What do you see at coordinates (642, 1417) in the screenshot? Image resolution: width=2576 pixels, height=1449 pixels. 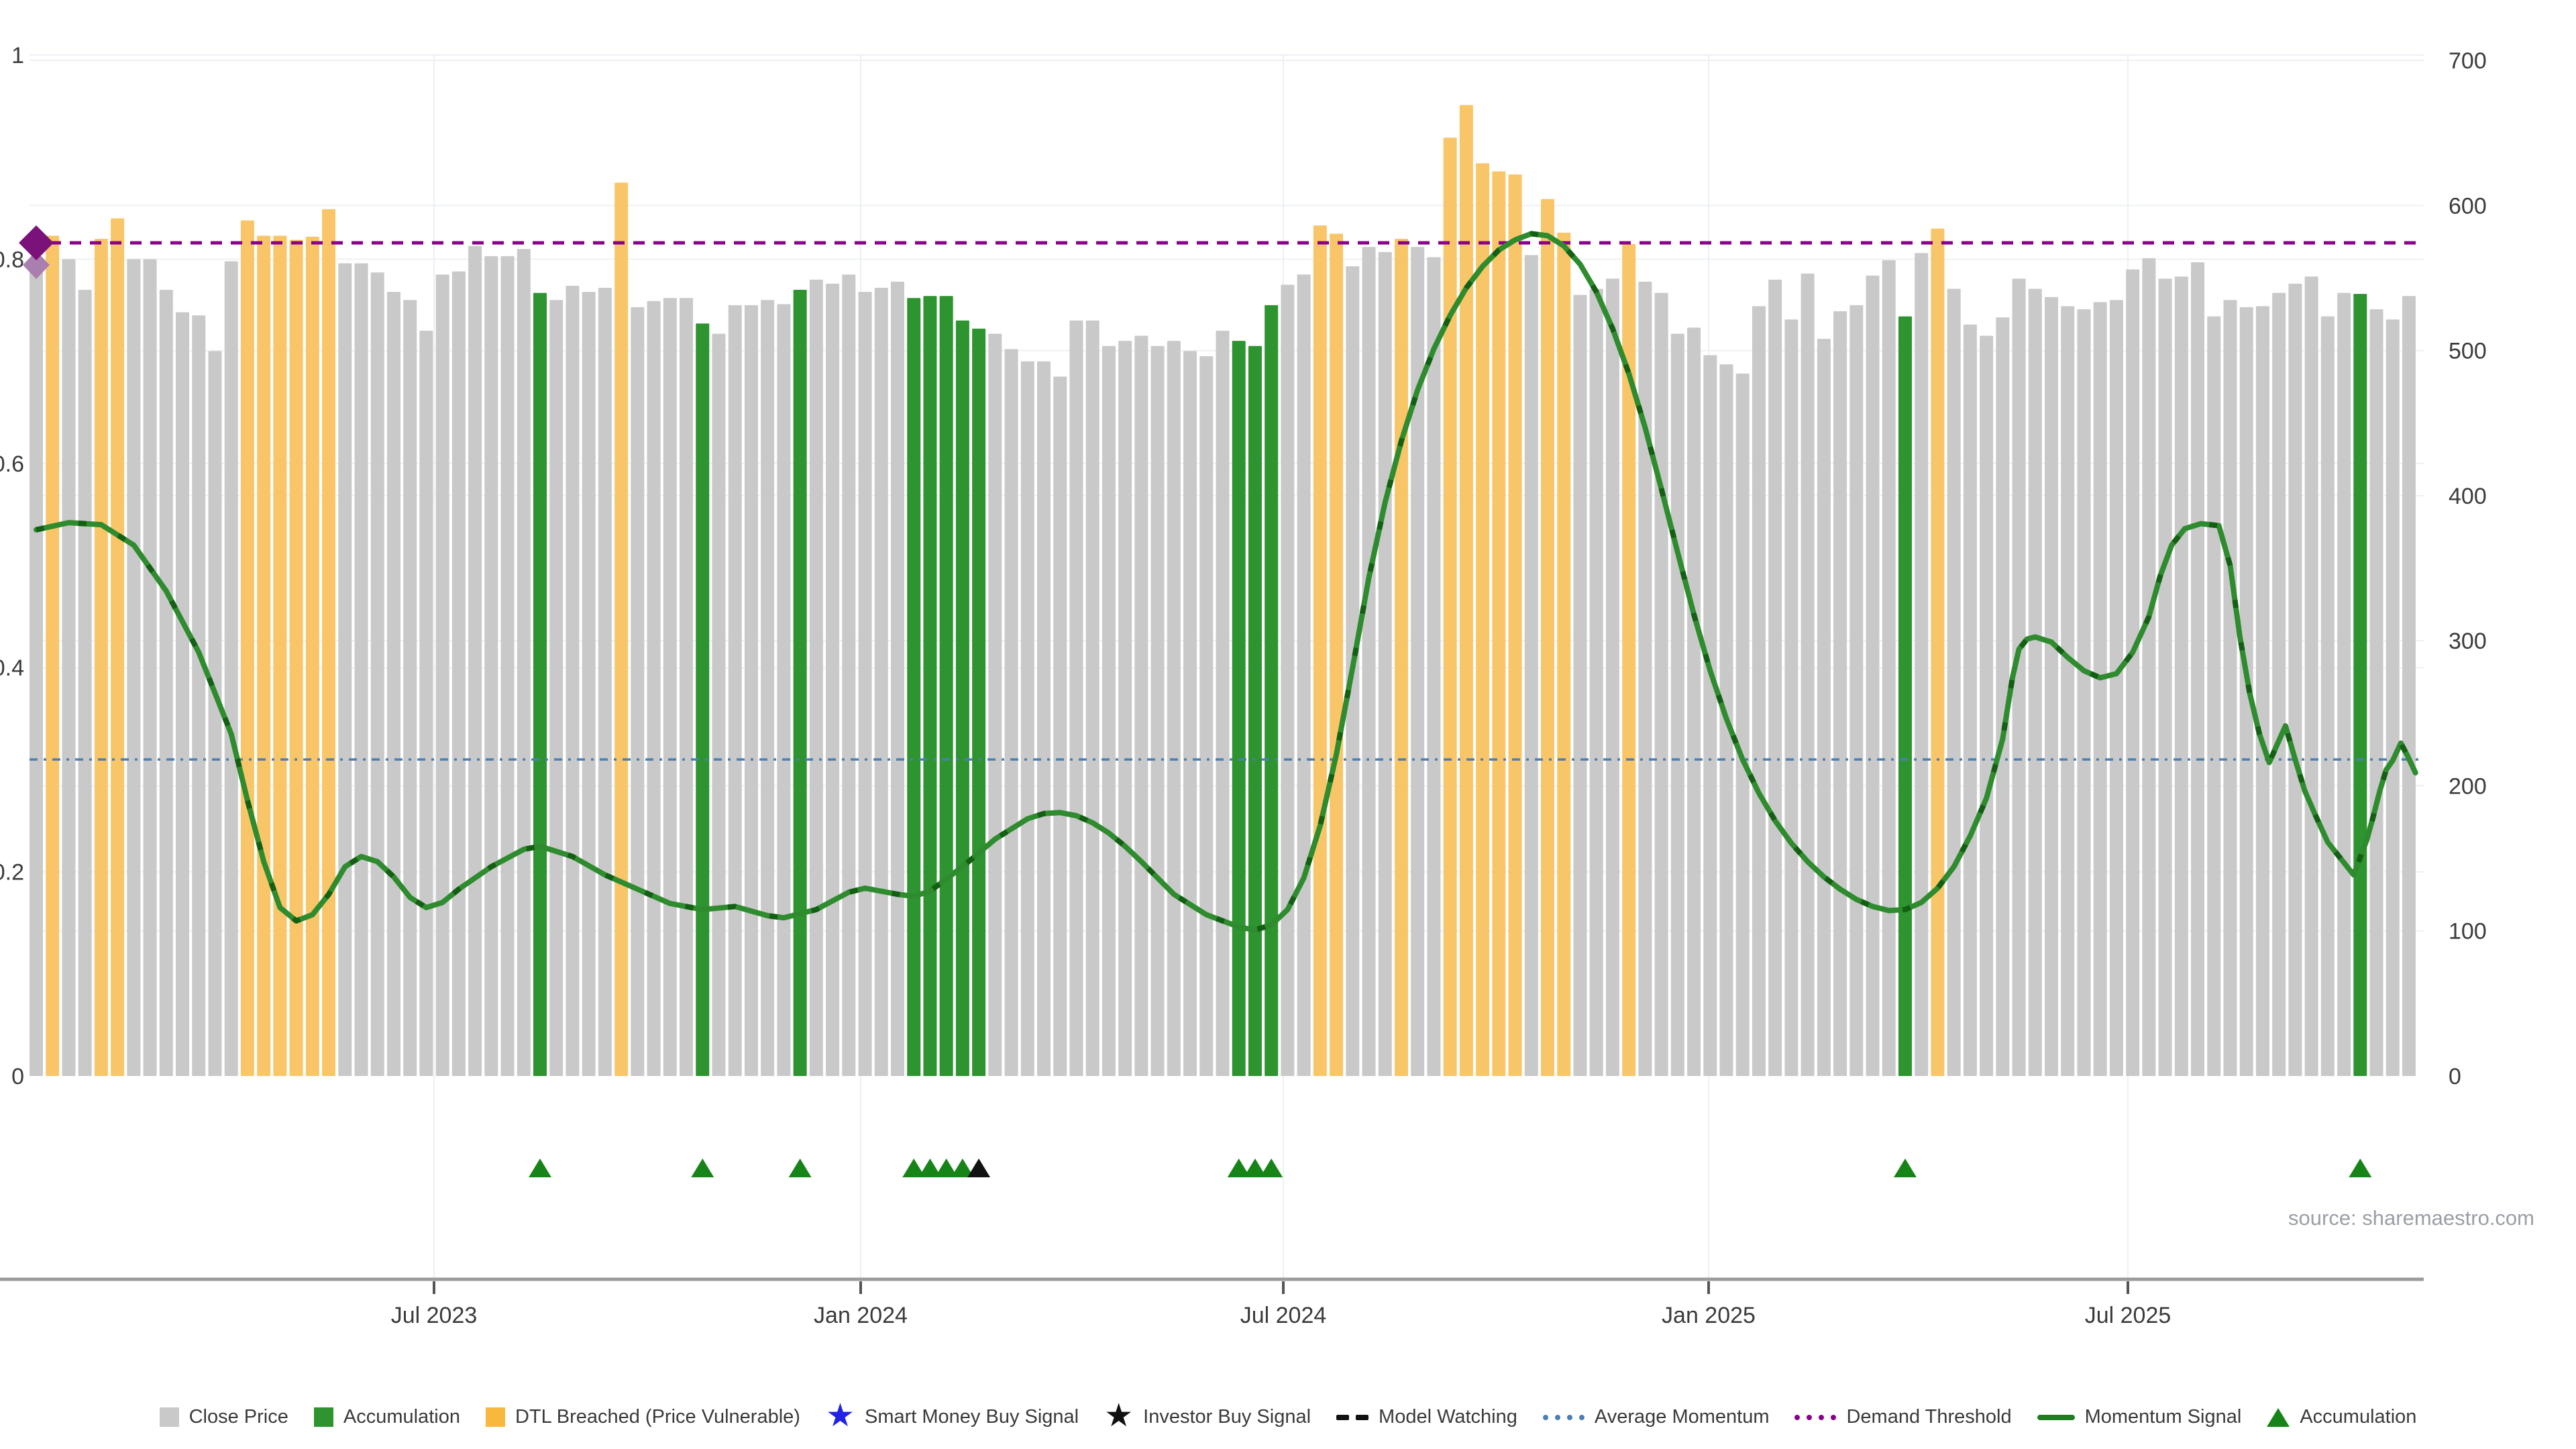 I see `legend-item-dtl-breached: DTL Breached (Price Vulnerable)` at bounding box center [642, 1417].